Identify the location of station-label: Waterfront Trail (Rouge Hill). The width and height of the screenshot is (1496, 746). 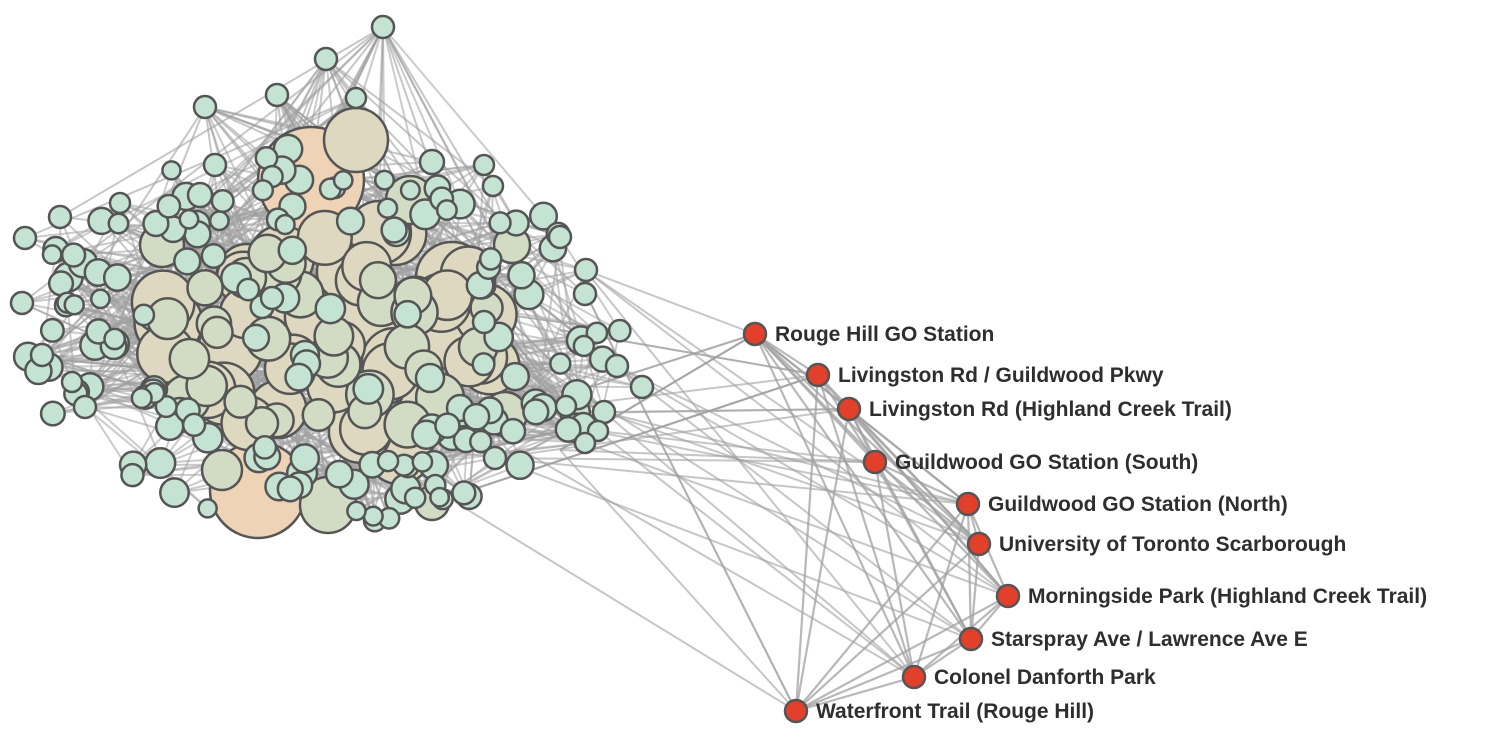
(955, 711).